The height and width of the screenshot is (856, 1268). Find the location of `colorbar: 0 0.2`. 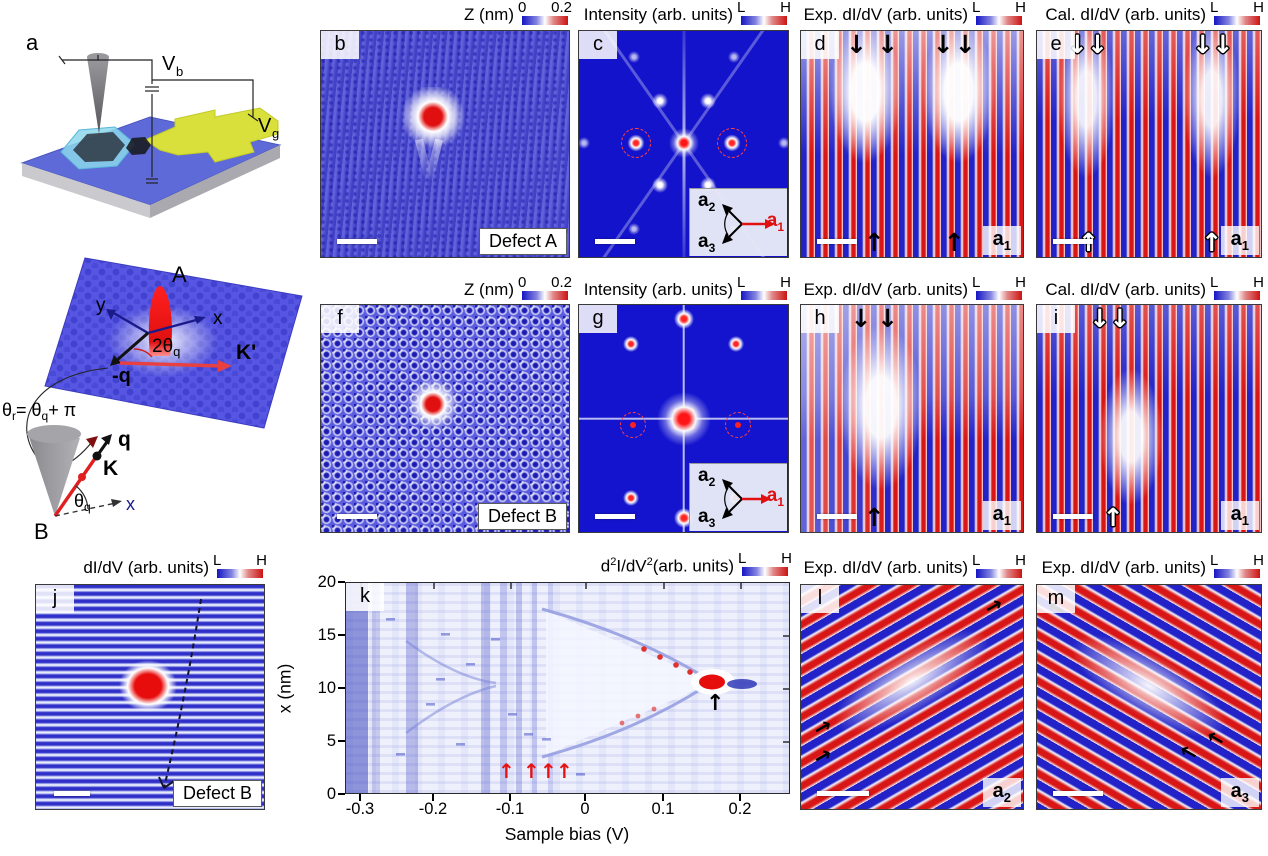

colorbar: 0 0.2 is located at coordinates (545, 288).